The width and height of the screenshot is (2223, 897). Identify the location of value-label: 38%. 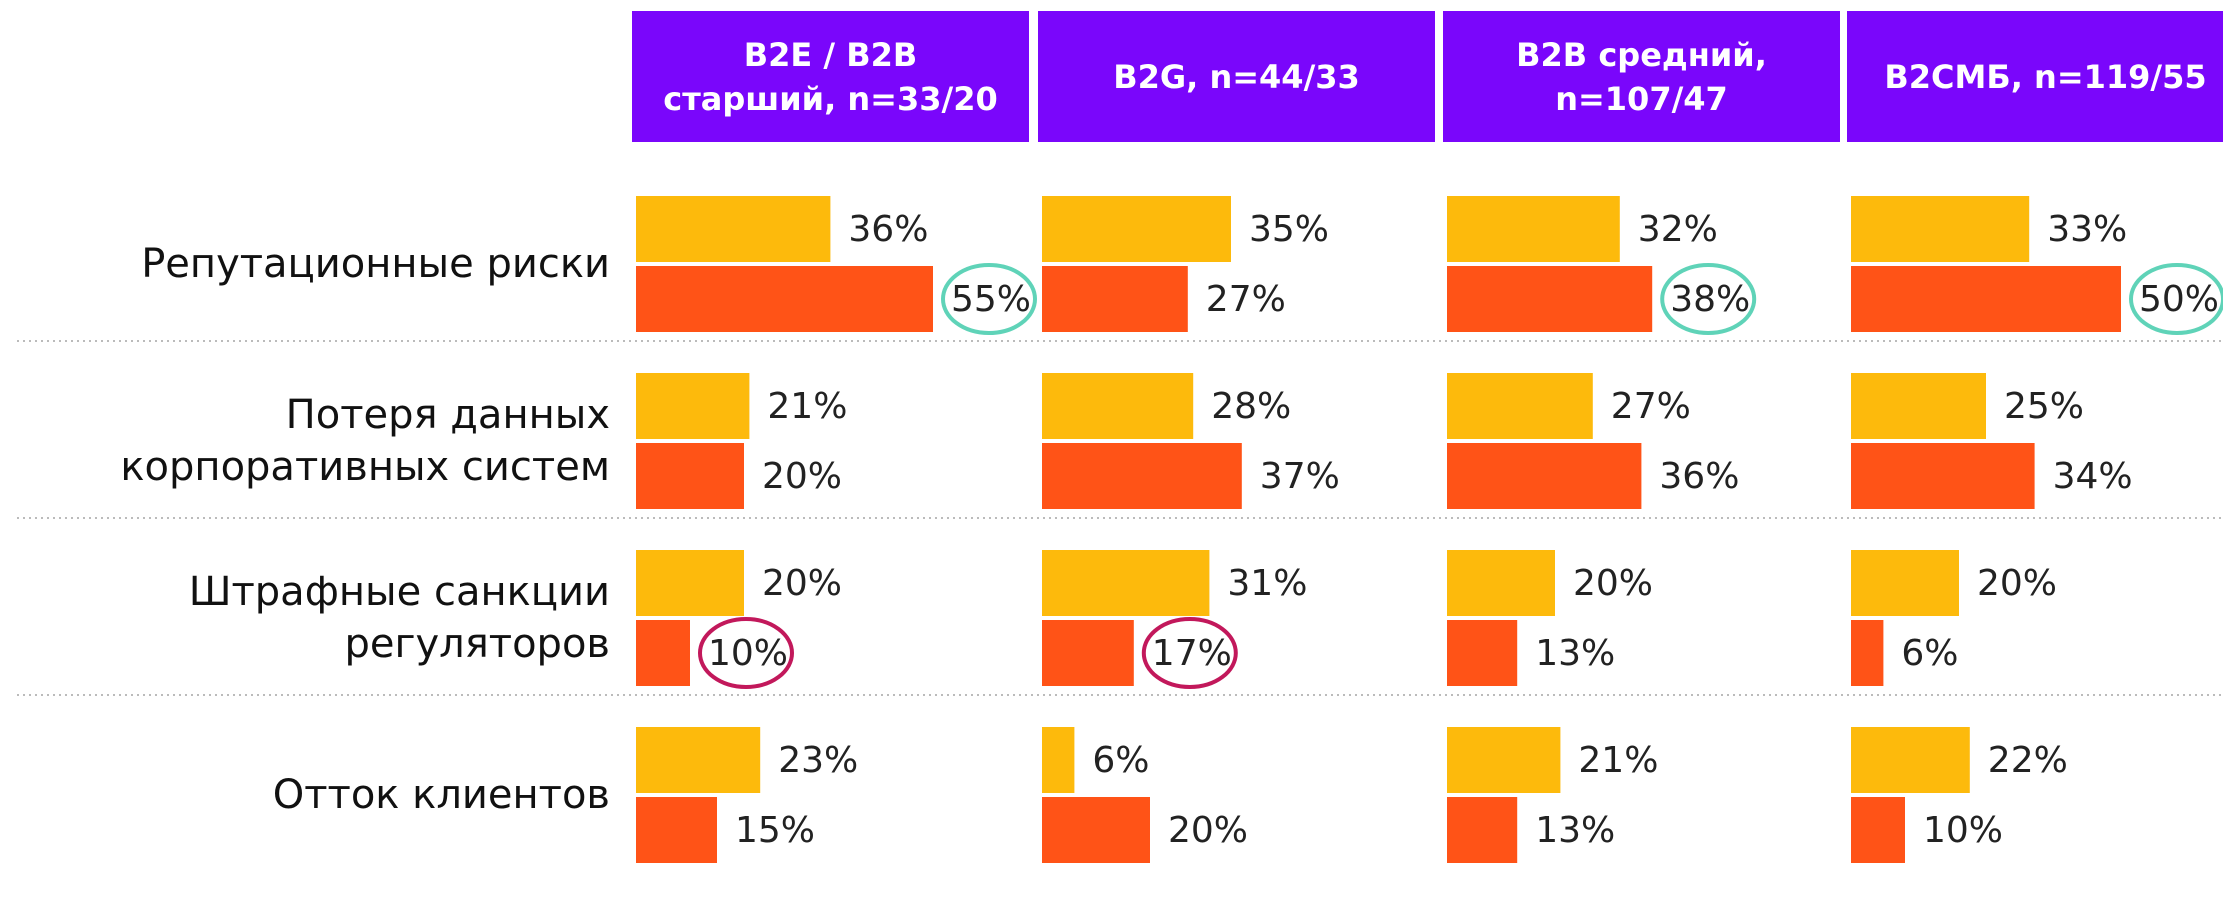
(1710, 299).